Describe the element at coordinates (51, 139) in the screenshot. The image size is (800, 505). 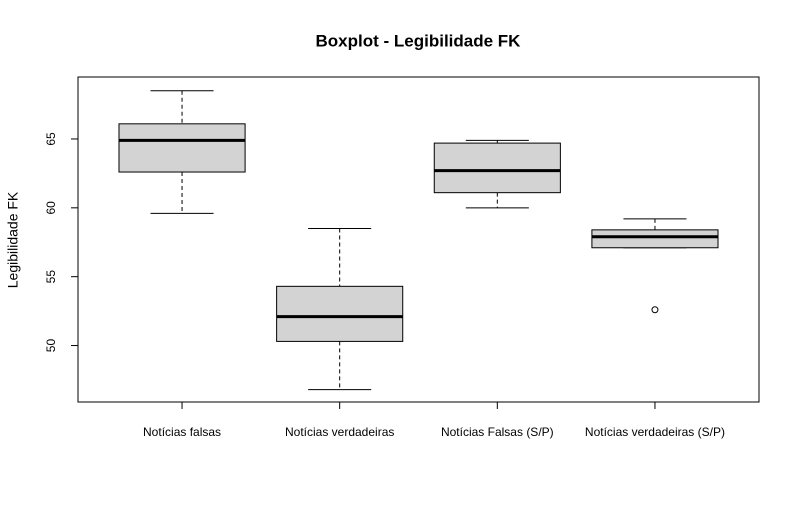
I see `y-tick-label: 65` at that location.